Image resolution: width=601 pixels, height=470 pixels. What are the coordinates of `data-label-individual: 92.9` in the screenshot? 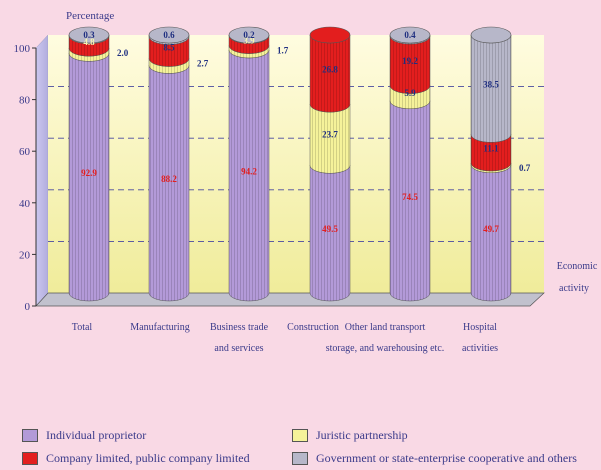 It's located at (89, 173).